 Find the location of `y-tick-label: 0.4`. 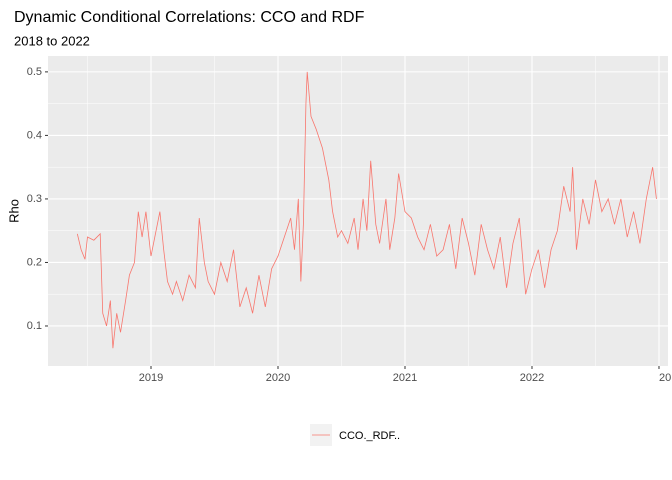

y-tick-label: 0.4 is located at coordinates (34, 135).